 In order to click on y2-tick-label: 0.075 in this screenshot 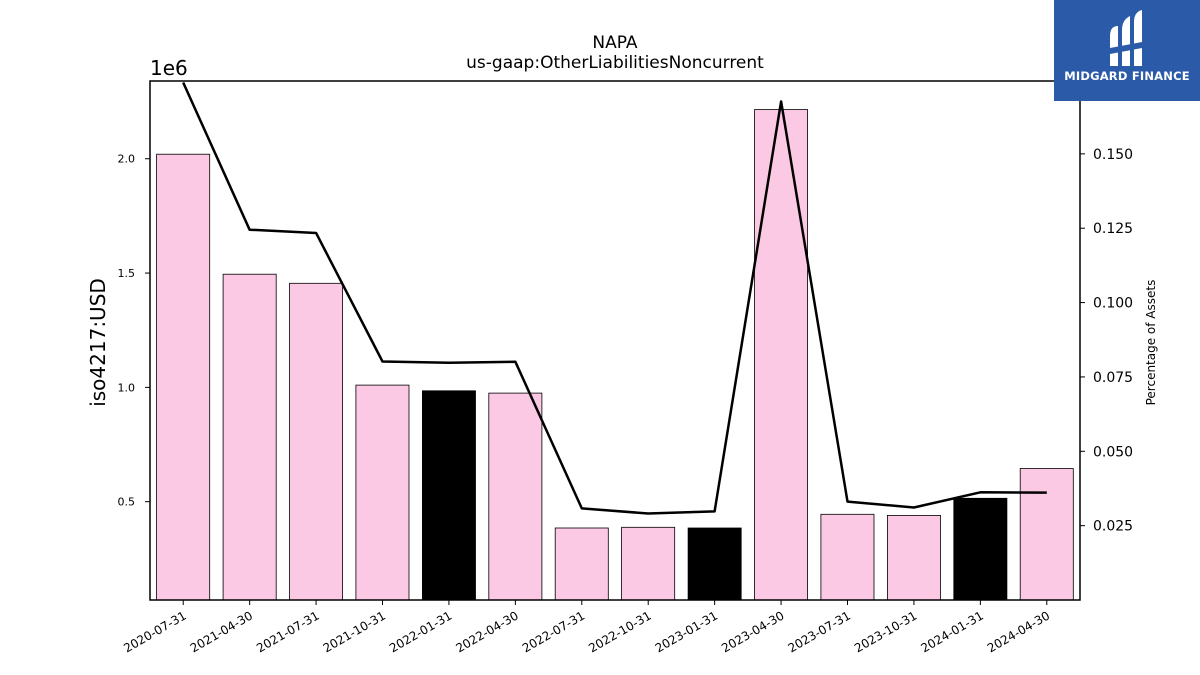, I will do `click(1113, 378)`.